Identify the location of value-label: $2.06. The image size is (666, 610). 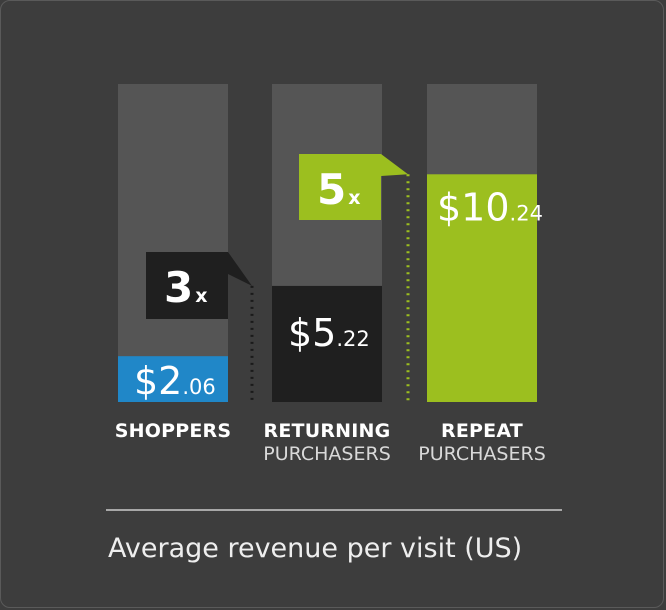
(175, 381).